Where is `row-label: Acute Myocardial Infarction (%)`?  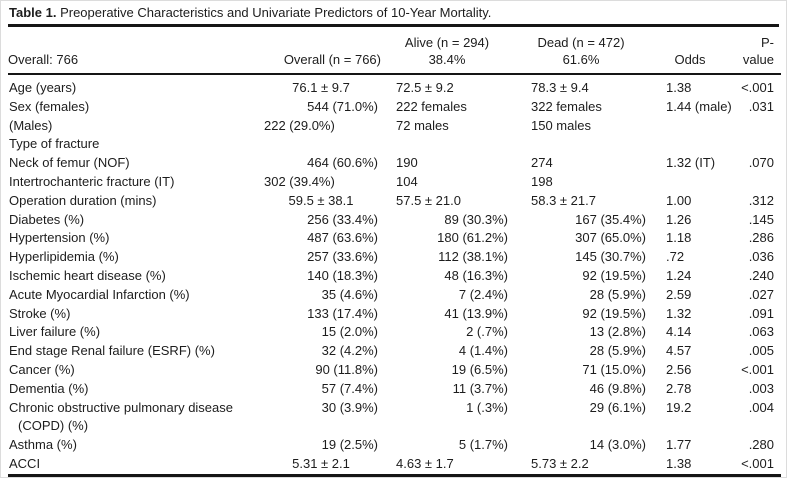 row-label: Acute Myocardial Infarction (%) is located at coordinates (99, 294).